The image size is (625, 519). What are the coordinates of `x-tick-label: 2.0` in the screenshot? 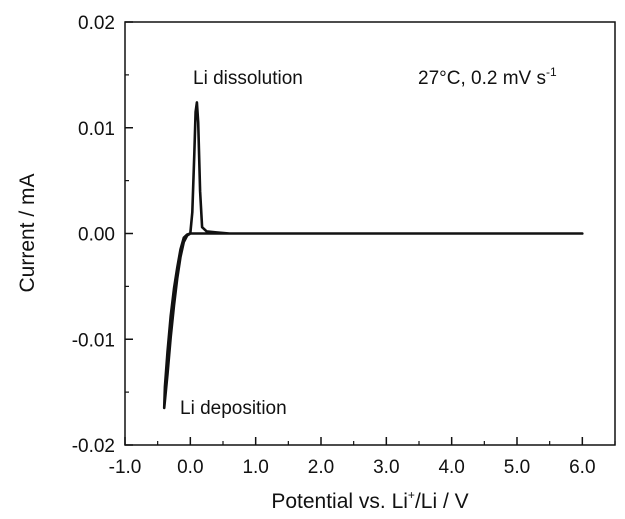 It's located at (321, 467).